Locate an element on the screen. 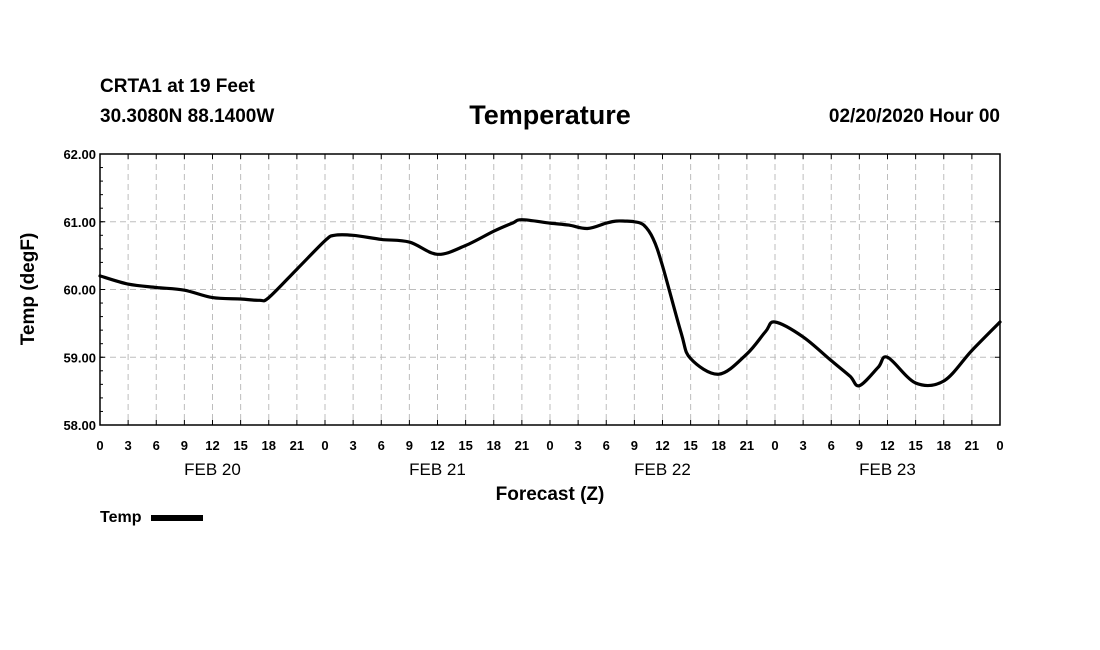 Image resolution: width=1100 pixels, height=650 pixels. legend-label-temp: Temp is located at coordinates (121, 517).